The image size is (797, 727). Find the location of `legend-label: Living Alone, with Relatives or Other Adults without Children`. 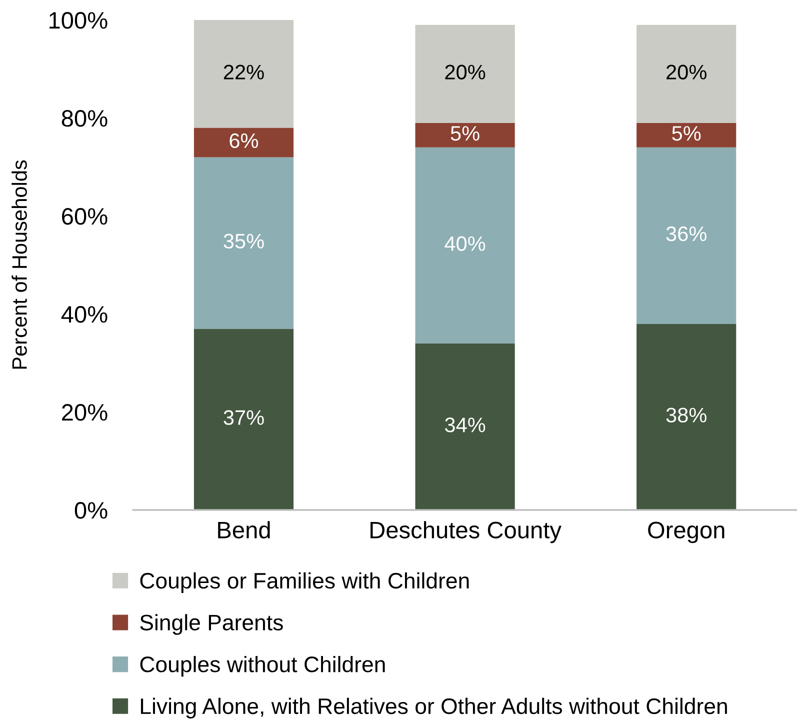

legend-label: Living Alone, with Relatives or Other Adults without Children is located at coordinates (433, 708).